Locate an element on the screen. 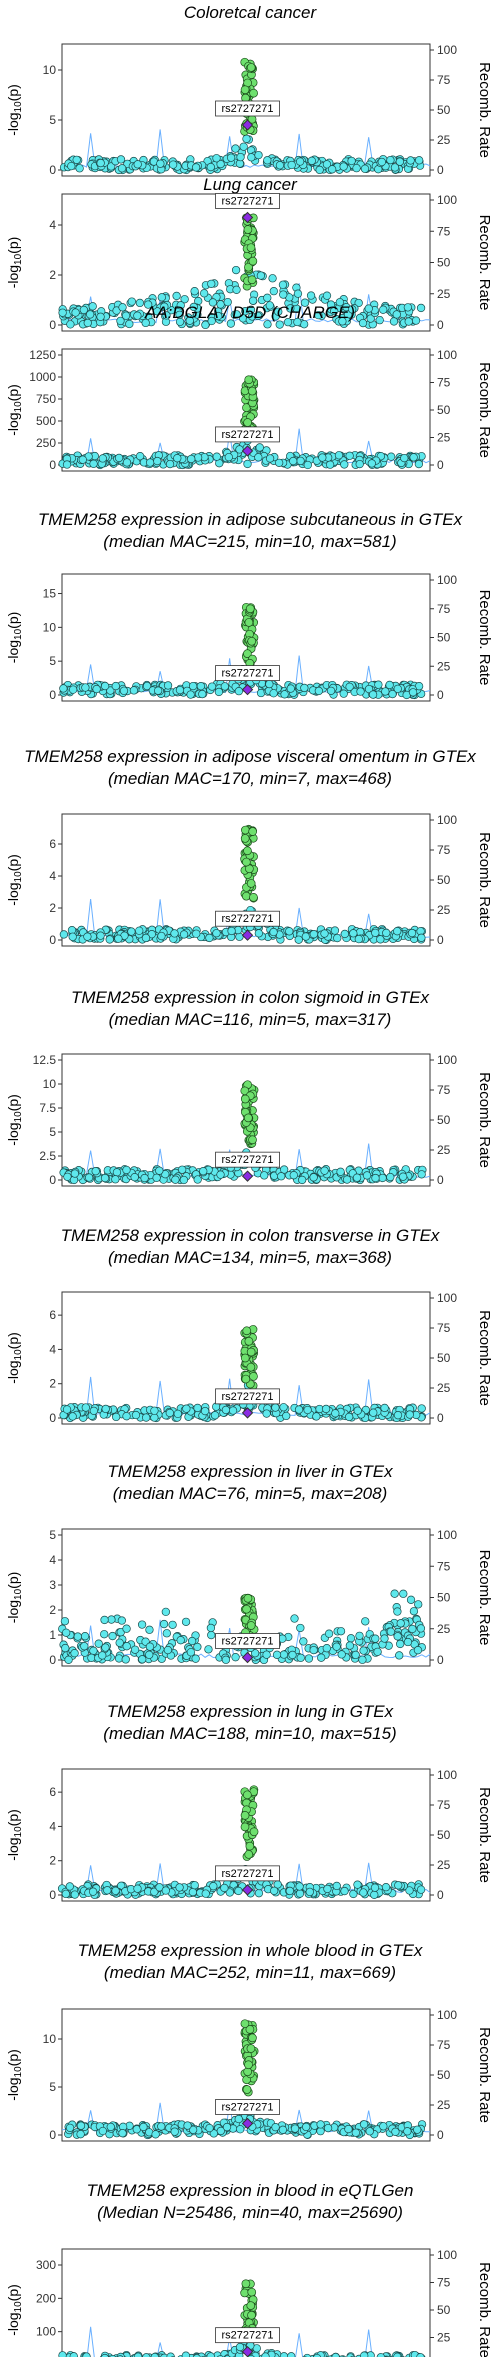 Image resolution: width=500 pixels, height=2357 pixels. y-tick-label: 750 is located at coordinates (46, 399).